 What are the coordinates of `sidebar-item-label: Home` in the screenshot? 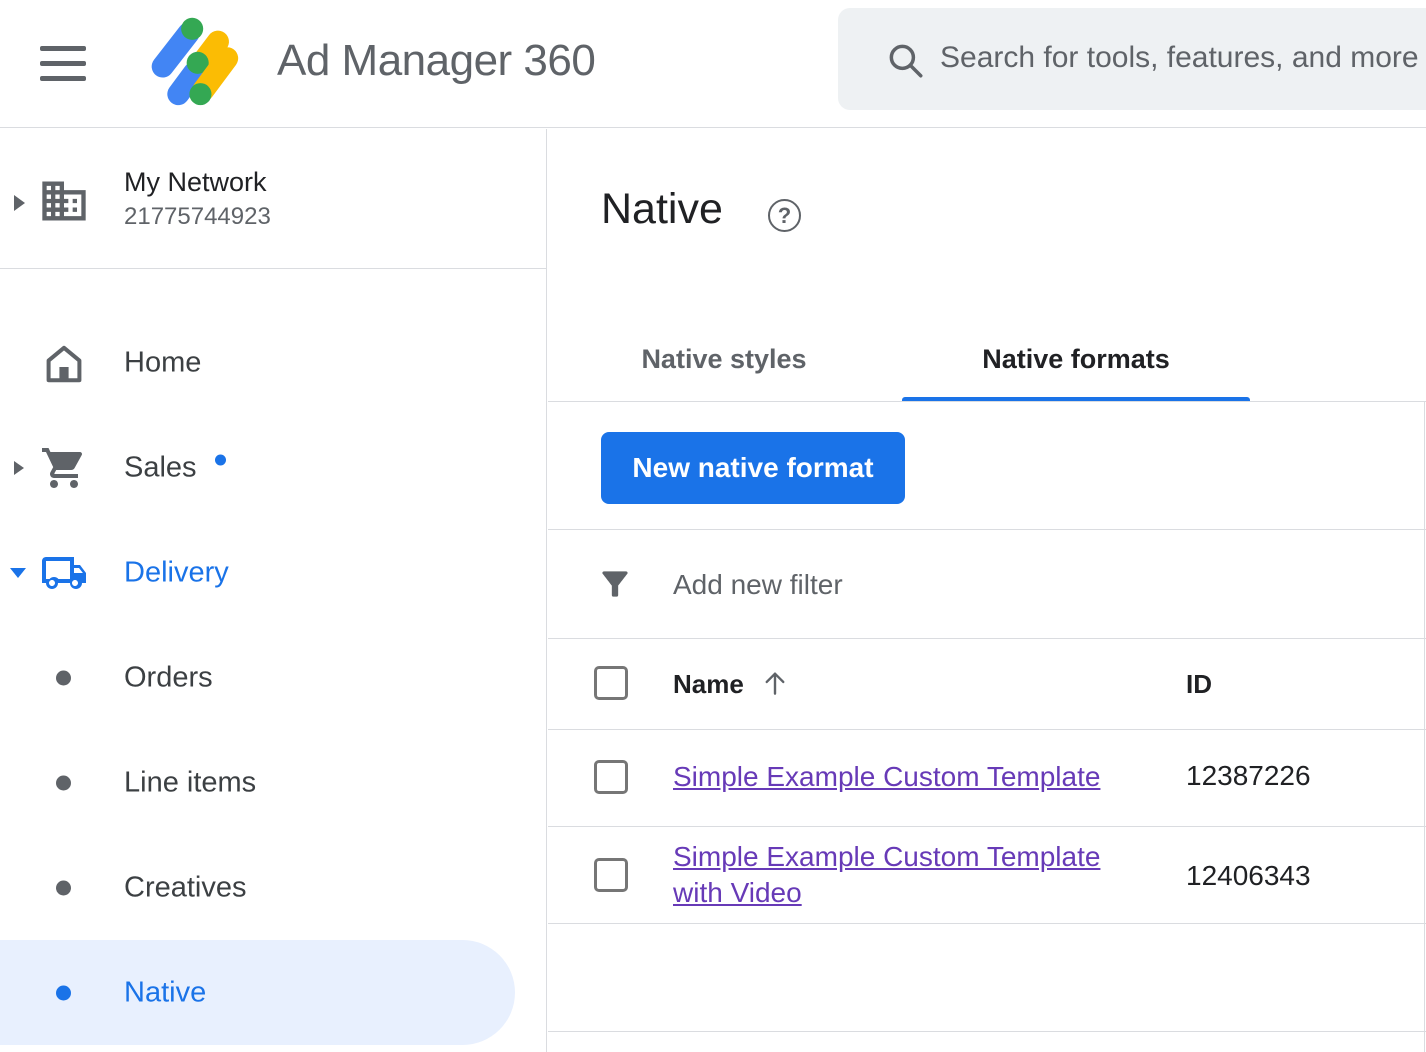 It's located at (163, 362).